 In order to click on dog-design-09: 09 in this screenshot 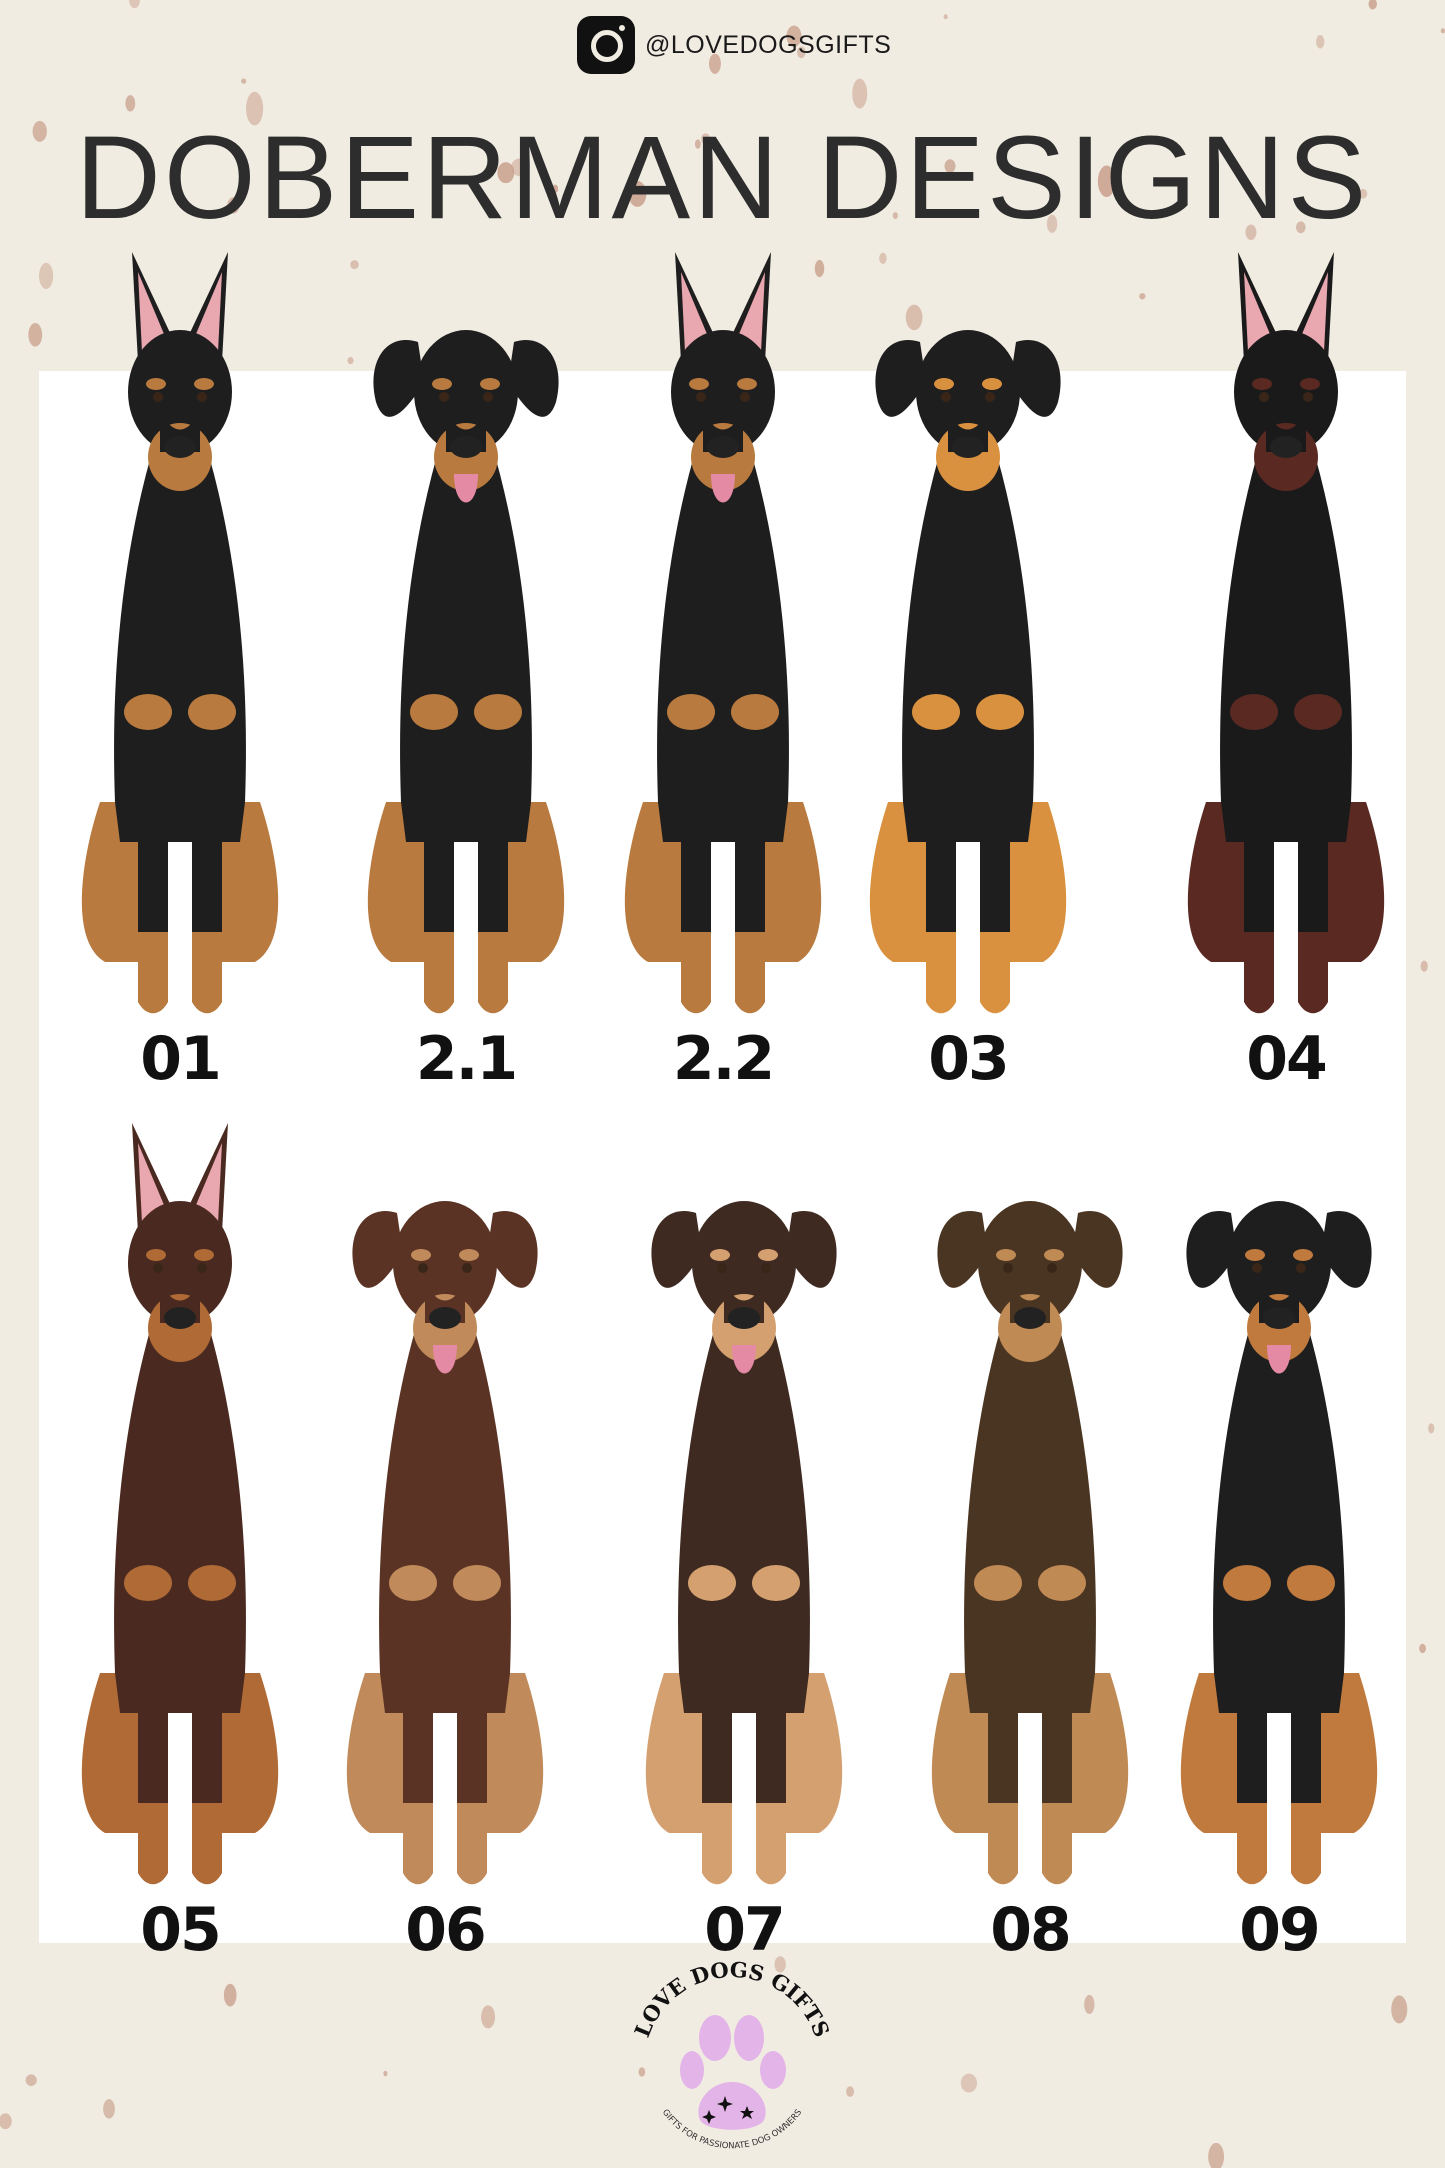, I will do `click(1279, 1543)`.